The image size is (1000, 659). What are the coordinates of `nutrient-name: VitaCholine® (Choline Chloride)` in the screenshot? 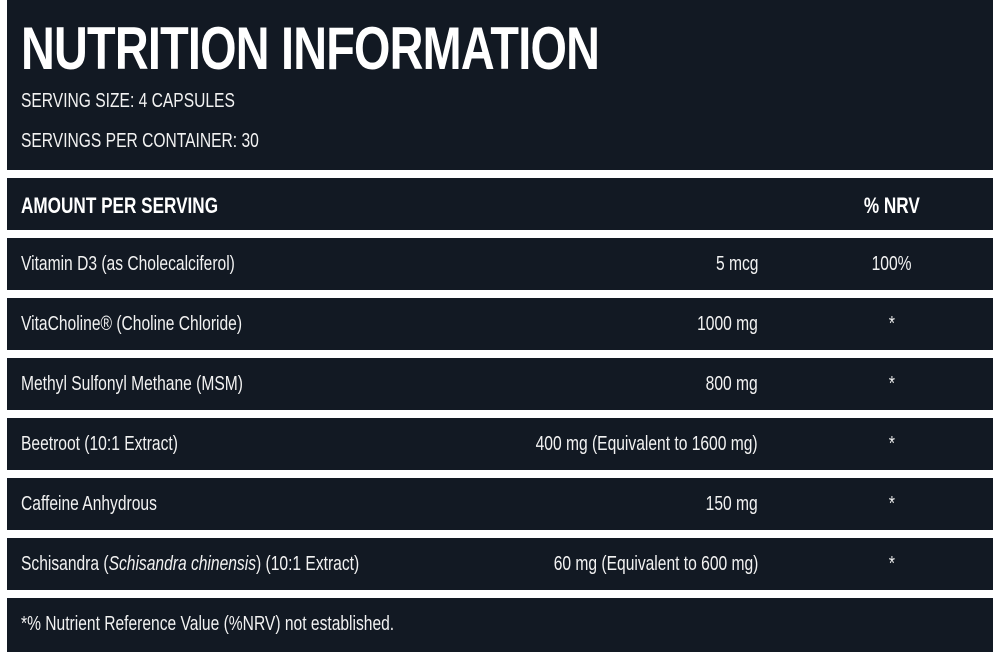 It's located at (132, 324).